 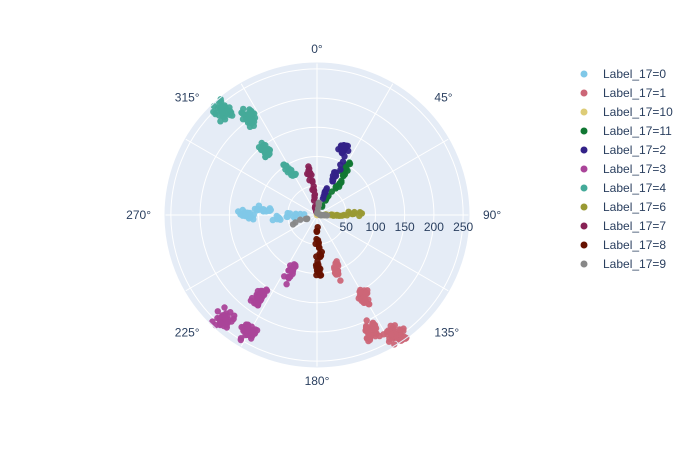 What do you see at coordinates (317, 49) in the screenshot?
I see `angular-tick-label: 0°` at bounding box center [317, 49].